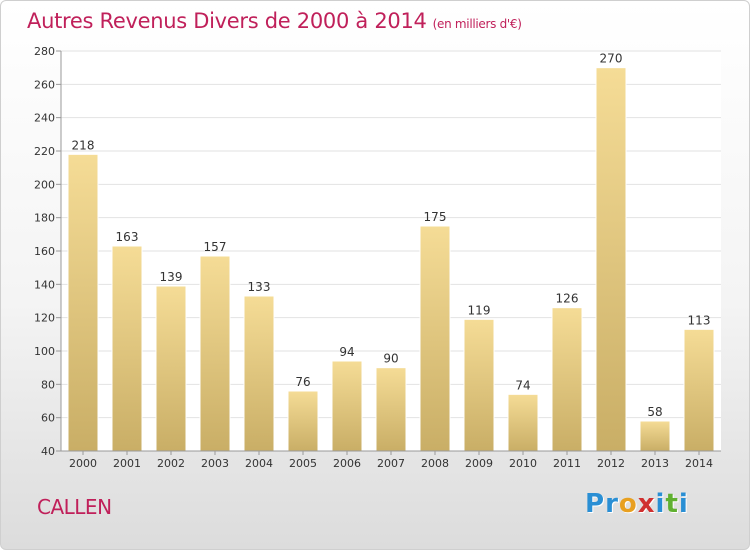 This screenshot has height=550, width=750. I want to click on y-tick-label: 80, so click(48, 384).